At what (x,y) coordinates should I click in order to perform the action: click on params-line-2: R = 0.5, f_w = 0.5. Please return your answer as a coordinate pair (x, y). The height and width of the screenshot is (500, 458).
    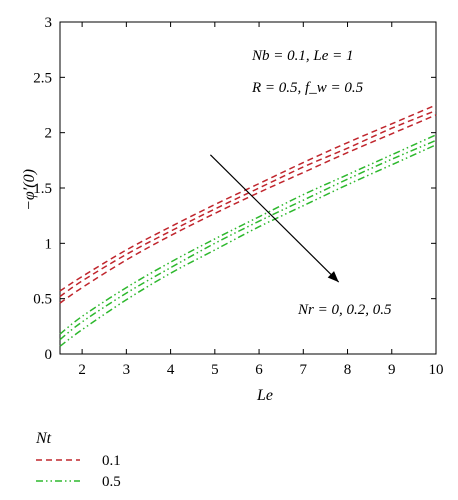
    Looking at the image, I should click on (307, 88).